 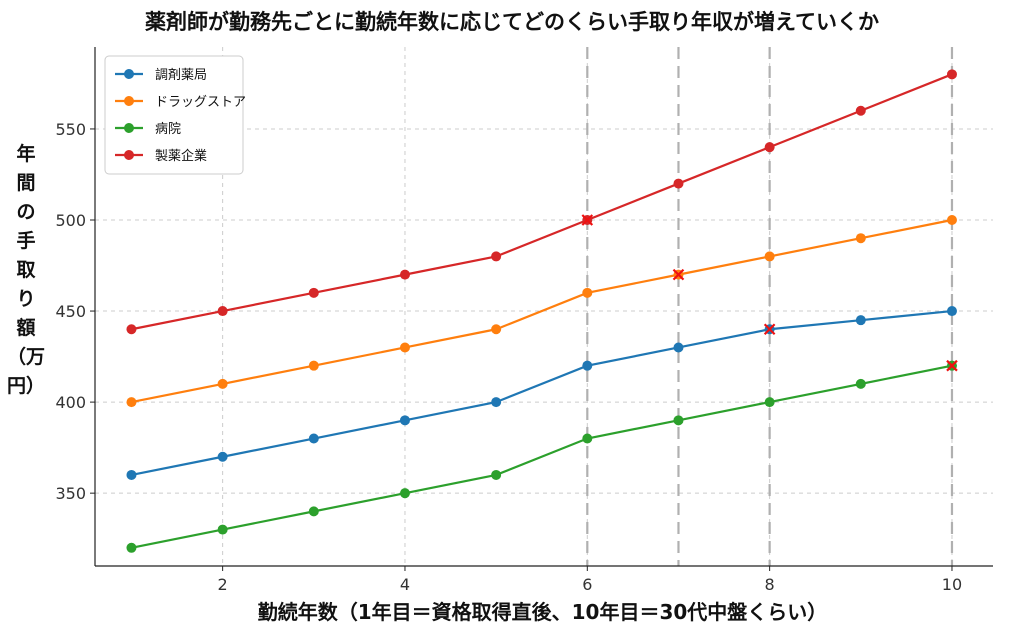 I want to click on y-tick-label: 400, so click(x=70, y=402).